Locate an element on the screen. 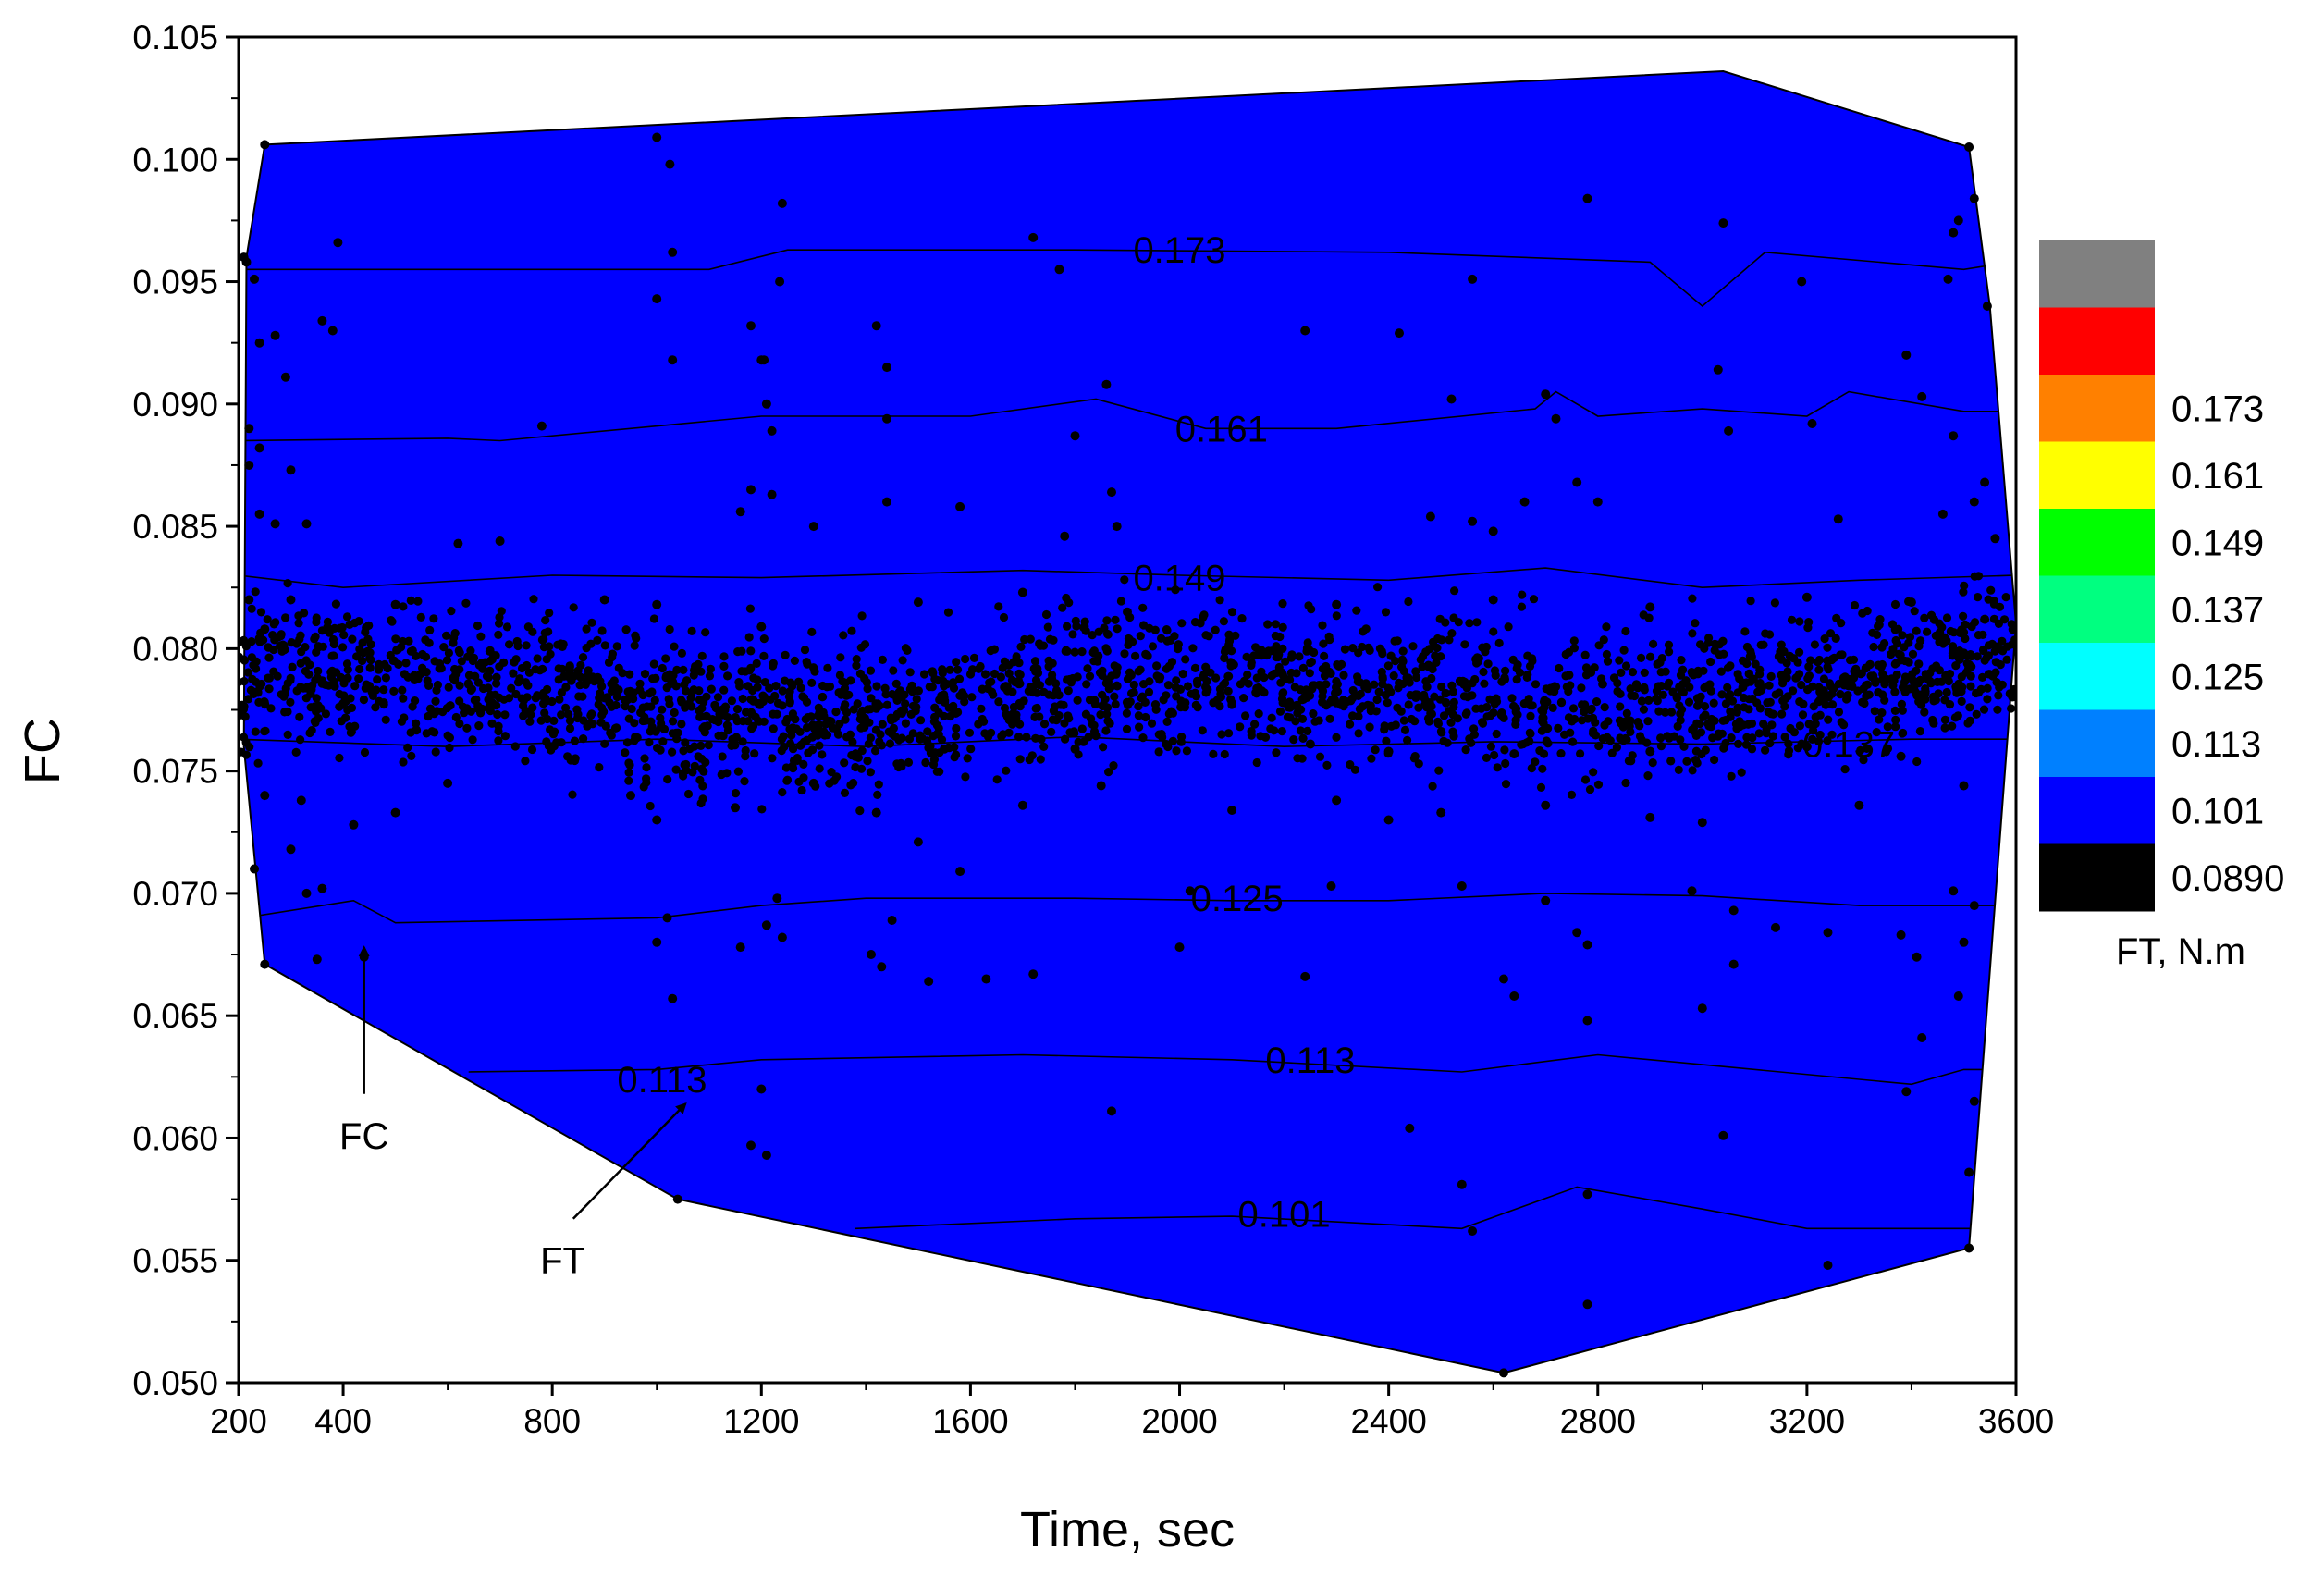 The image size is (2324, 1576). y-tick-label-11: 0.105 is located at coordinates (175, 37).